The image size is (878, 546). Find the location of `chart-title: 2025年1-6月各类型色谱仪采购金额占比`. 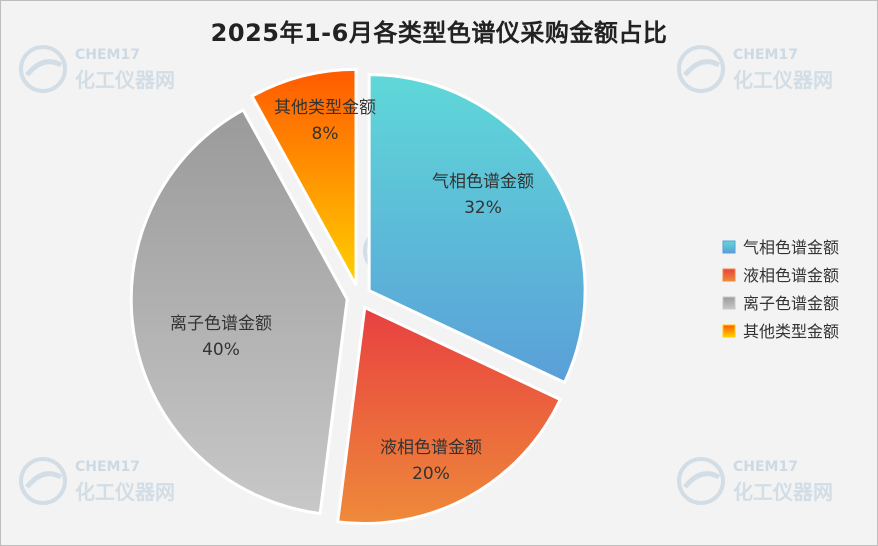

chart-title: 2025年1-6月各类型色谱仪采购金额占比 is located at coordinates (439, 33).